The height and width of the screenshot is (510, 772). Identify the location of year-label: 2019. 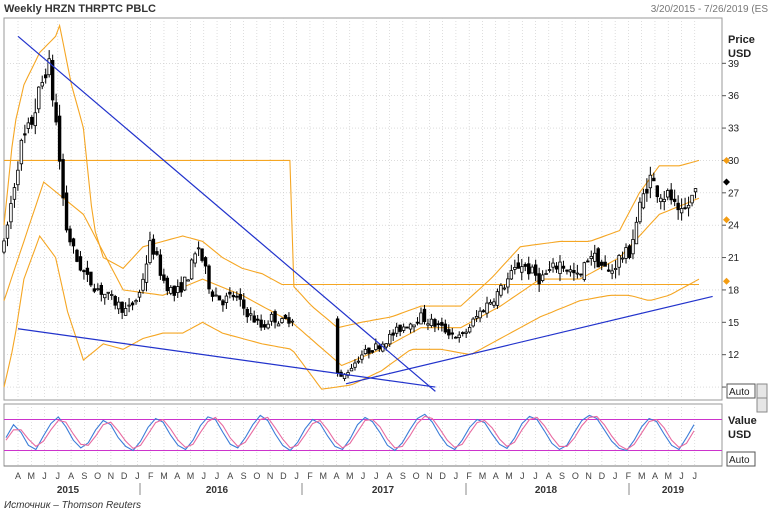
(673, 490).